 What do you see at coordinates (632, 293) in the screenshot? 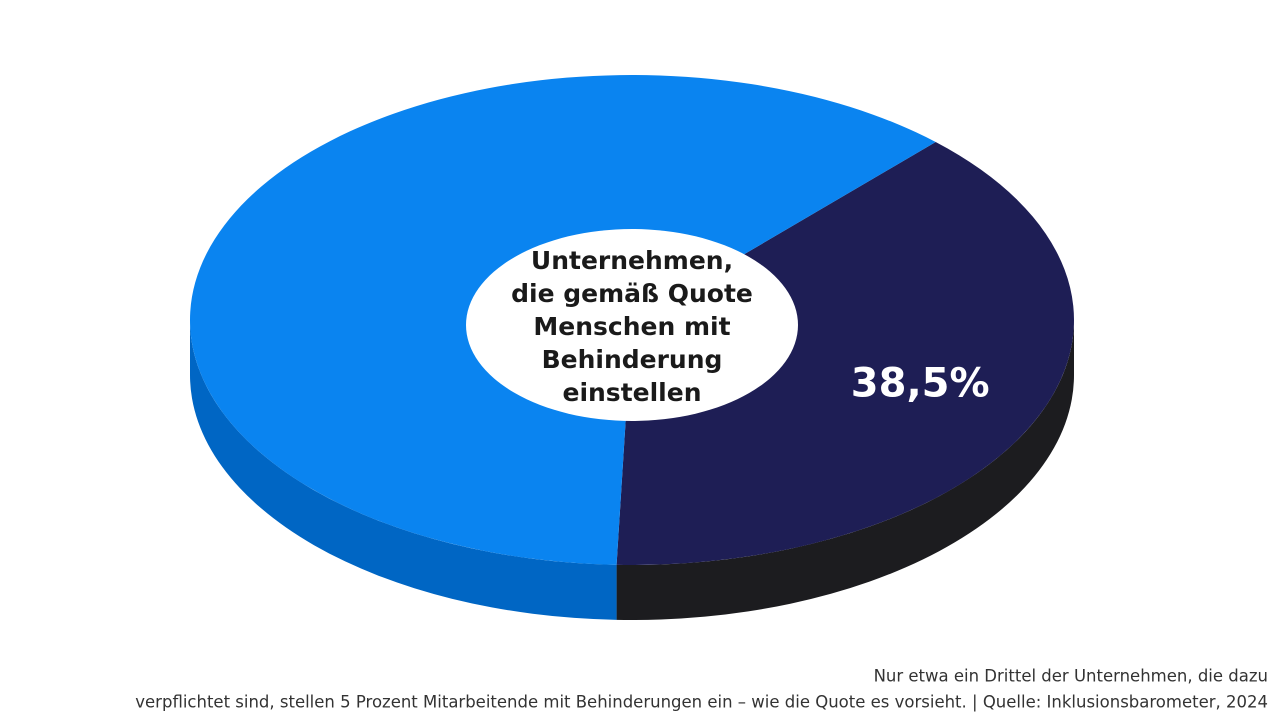
I see `center-label: die gemäß Quote` at bounding box center [632, 293].